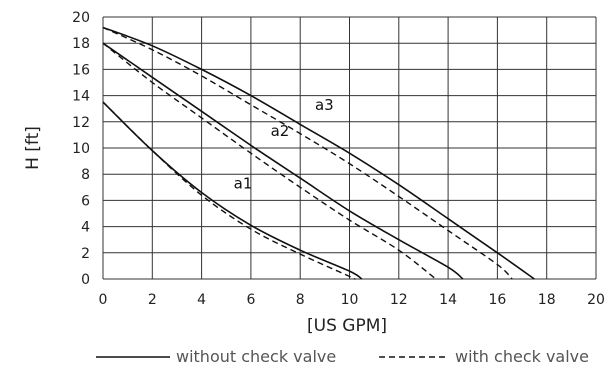 This screenshot has width=605, height=371. What do you see at coordinates (81, 44) in the screenshot?
I see `y-tick-label: 18` at bounding box center [81, 44].